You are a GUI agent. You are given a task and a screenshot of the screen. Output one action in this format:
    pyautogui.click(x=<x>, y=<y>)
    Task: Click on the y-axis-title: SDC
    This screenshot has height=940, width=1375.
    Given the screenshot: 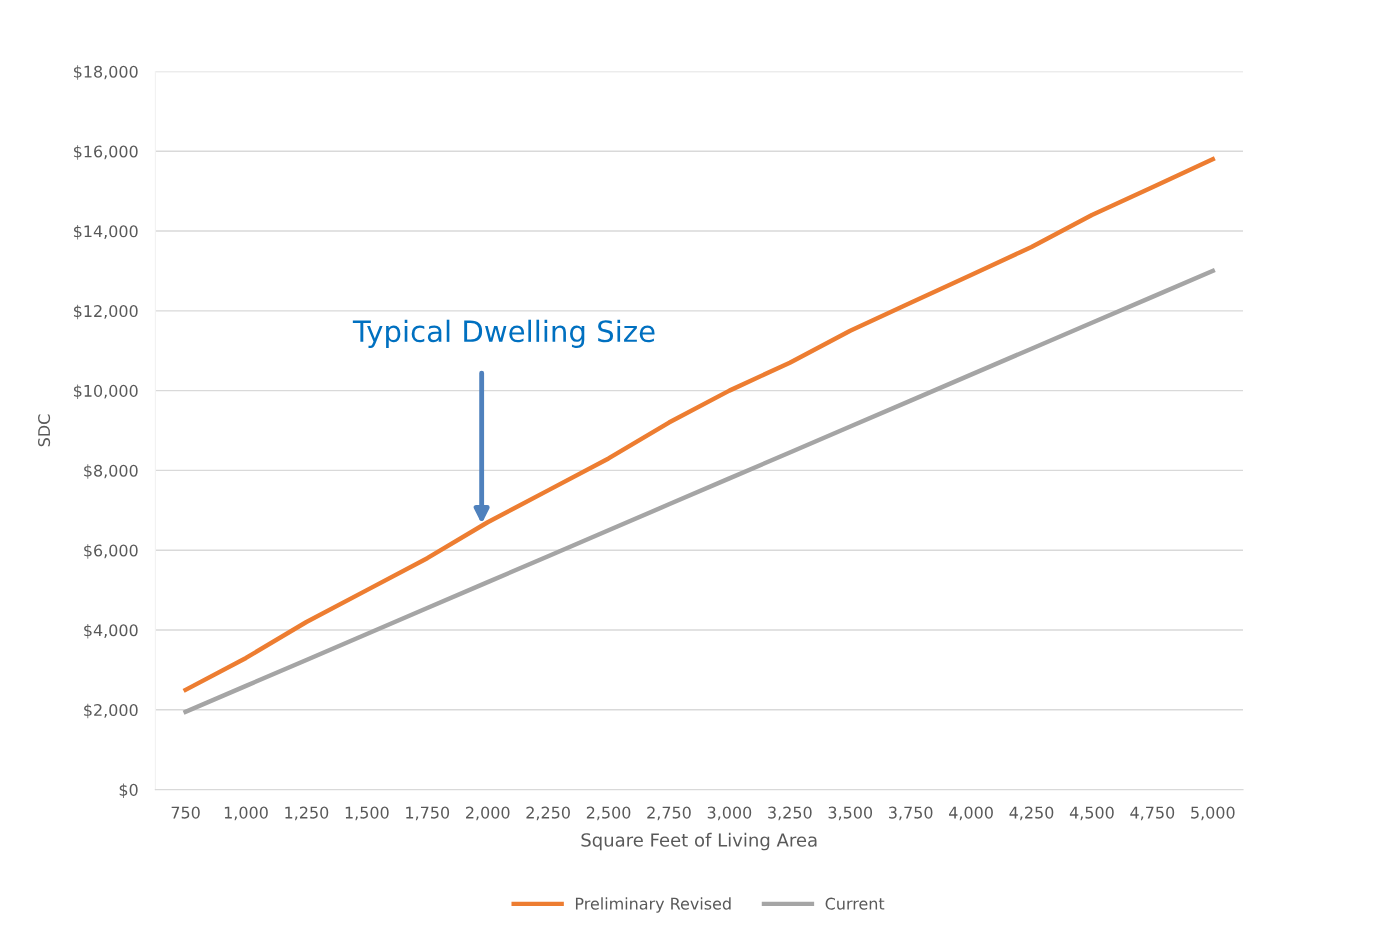 What is the action you would take?
    pyautogui.click(x=44, y=430)
    